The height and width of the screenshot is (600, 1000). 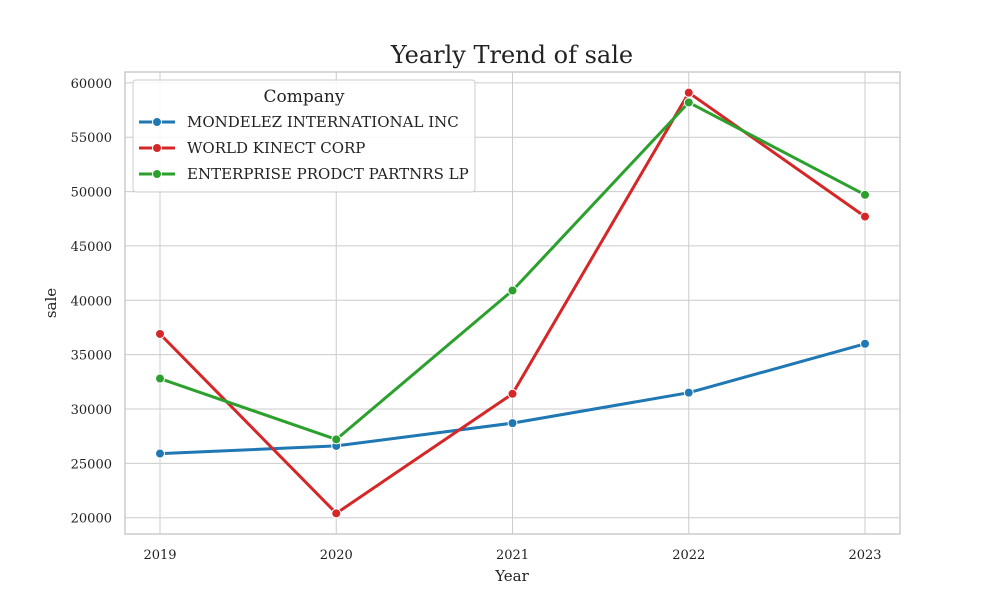 I want to click on x-tick-label: 2019, so click(x=159, y=555).